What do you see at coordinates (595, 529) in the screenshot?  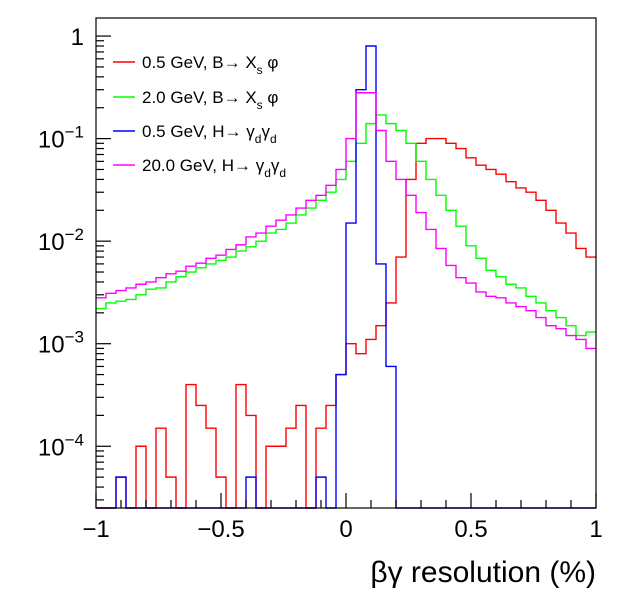 I see `x-tick-label: 1` at bounding box center [595, 529].